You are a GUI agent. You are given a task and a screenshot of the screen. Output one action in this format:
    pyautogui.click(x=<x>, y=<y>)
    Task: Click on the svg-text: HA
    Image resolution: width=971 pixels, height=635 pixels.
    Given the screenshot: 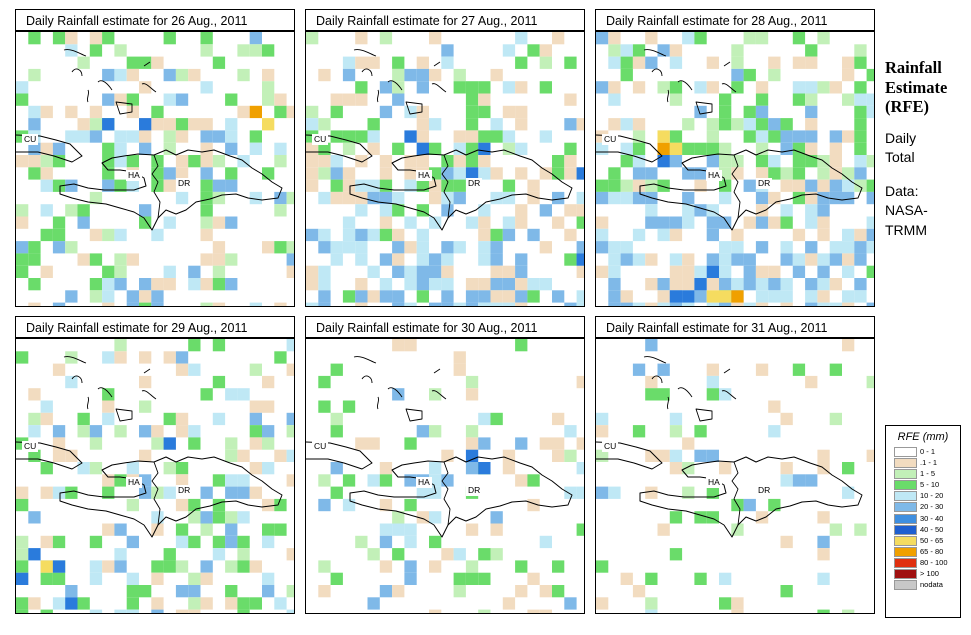 What is the action you would take?
    pyautogui.click(x=424, y=482)
    